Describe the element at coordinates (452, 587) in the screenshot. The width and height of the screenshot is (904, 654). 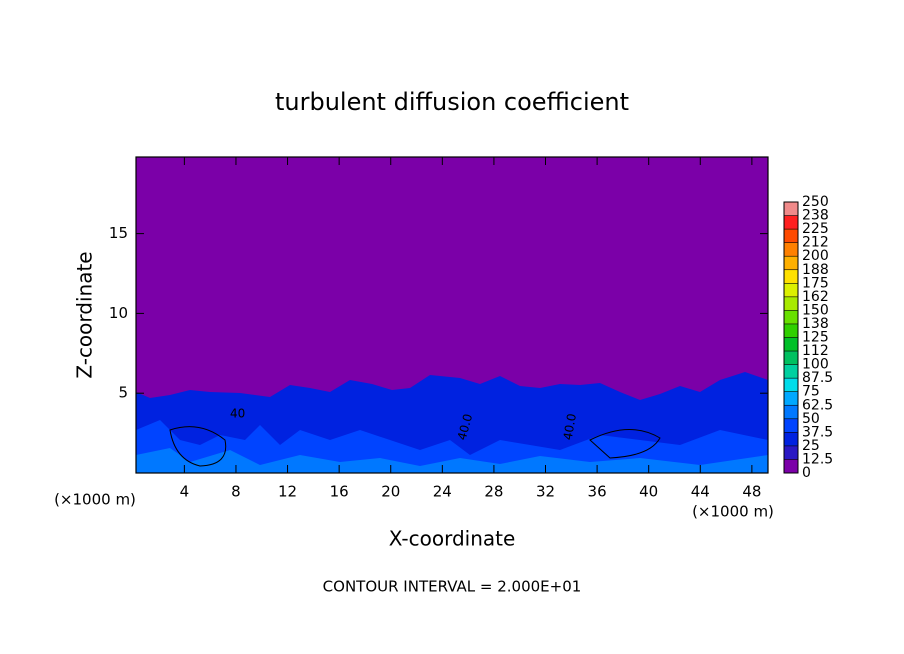
I see `footer: CONTOUR INTERVAL = 2.000E+01` at that location.